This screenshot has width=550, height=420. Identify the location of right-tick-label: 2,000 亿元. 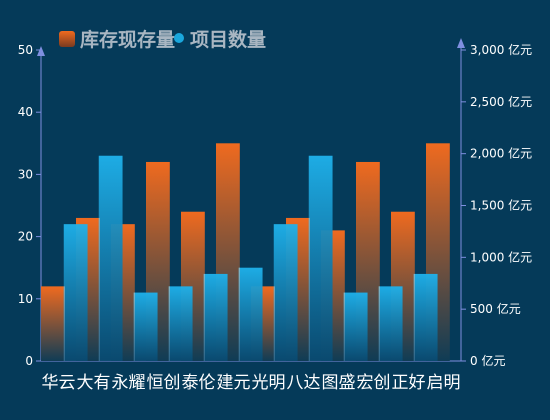
(501, 153).